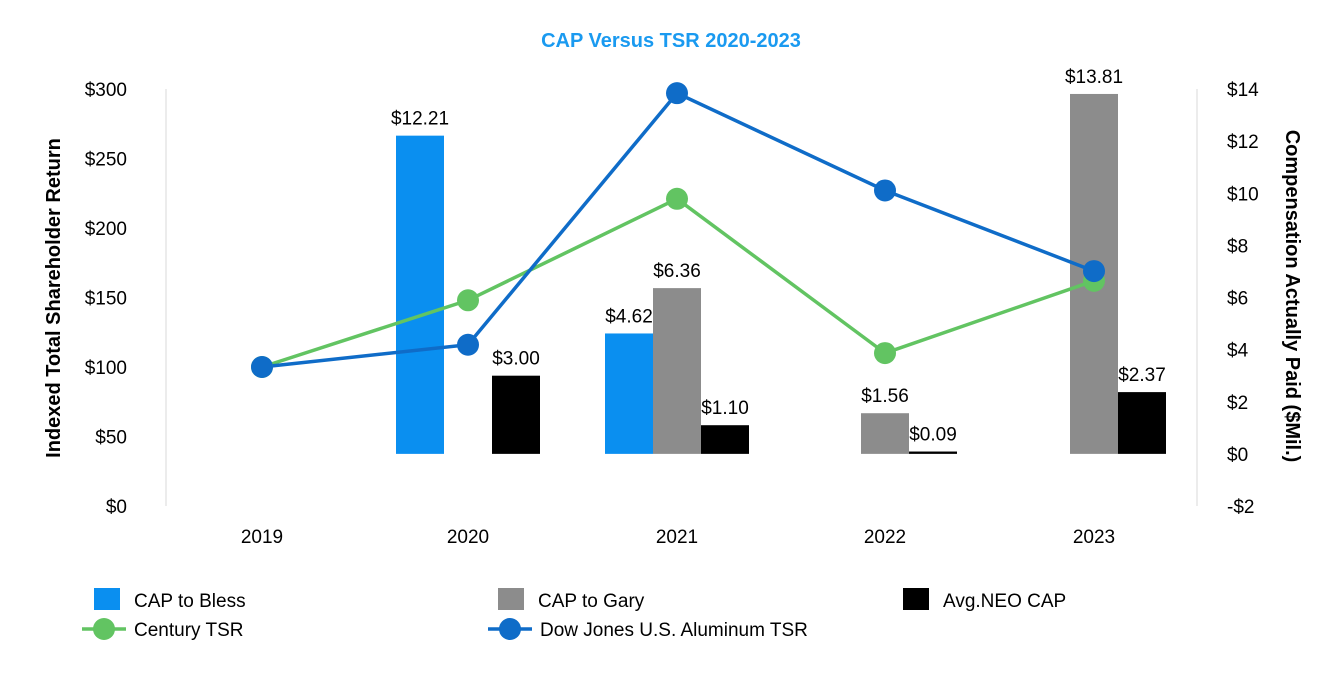 This screenshot has width=1344, height=680. What do you see at coordinates (1094, 77) in the screenshot?
I see `bar-value-label: $13.81` at bounding box center [1094, 77].